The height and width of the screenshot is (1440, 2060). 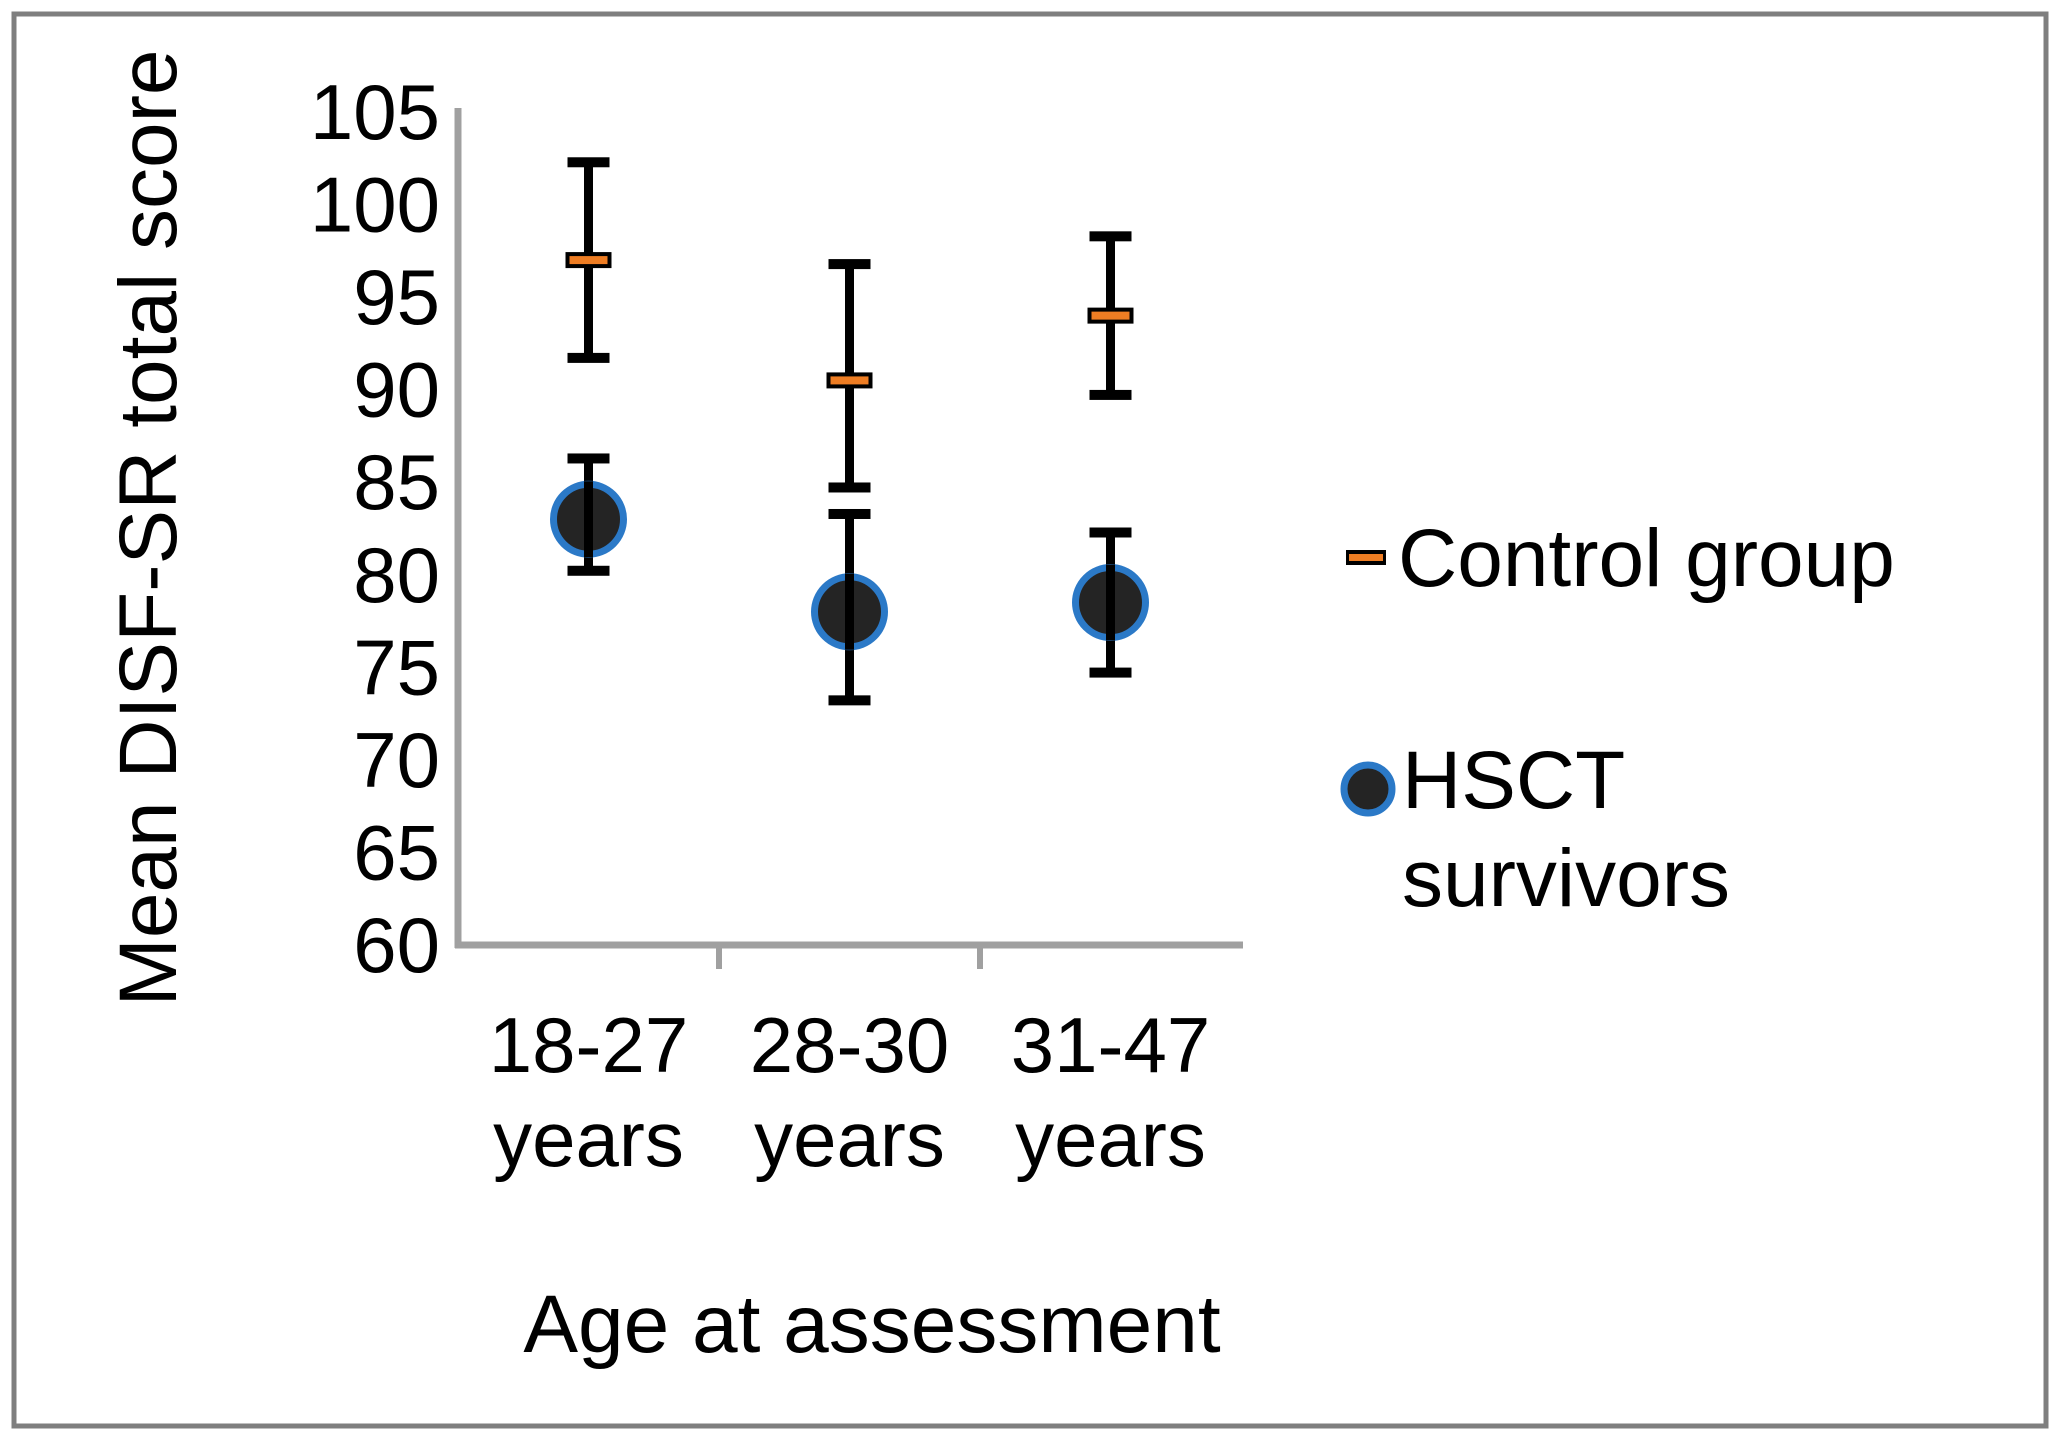 What do you see at coordinates (1368, 789) in the screenshot?
I see `hsct-survivors-marker-circle-icon` at bounding box center [1368, 789].